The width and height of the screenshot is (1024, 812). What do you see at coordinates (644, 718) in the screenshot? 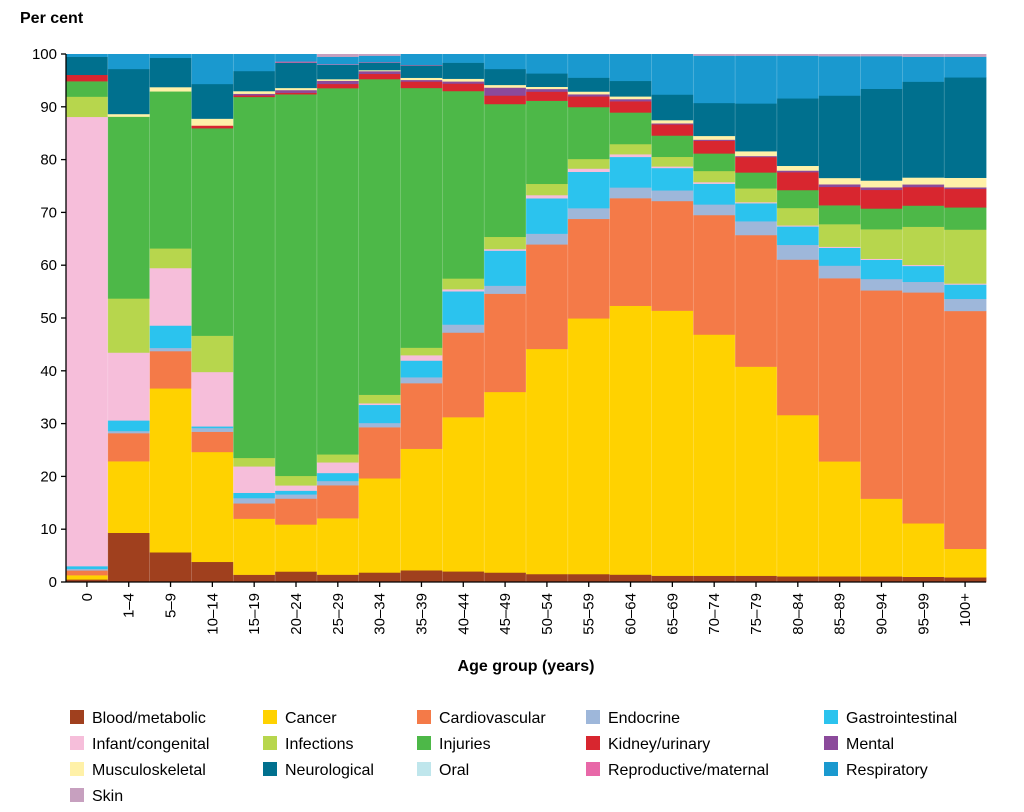
I see `legend-label: Endocrine` at bounding box center [644, 718].